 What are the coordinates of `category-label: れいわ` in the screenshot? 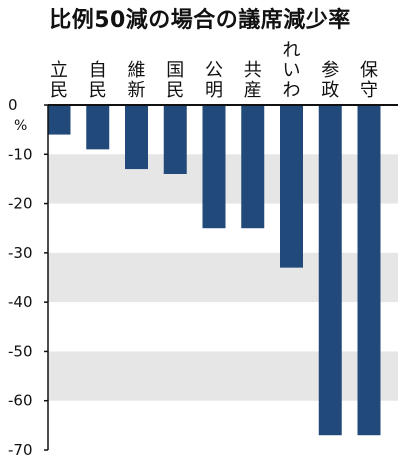 It's located at (292, 70).